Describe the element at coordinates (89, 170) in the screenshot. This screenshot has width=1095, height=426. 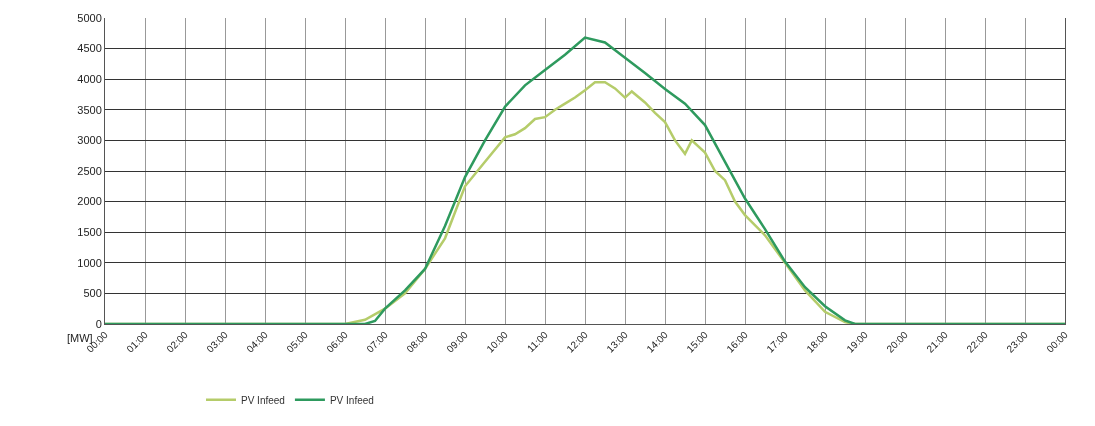
I see `y-tick-label: 2500` at that location.